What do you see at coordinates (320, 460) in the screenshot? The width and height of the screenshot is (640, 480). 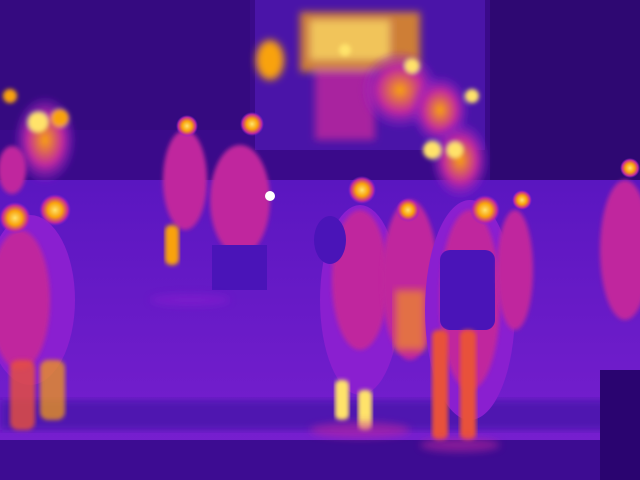 I see `floor-edge` at bounding box center [320, 460].